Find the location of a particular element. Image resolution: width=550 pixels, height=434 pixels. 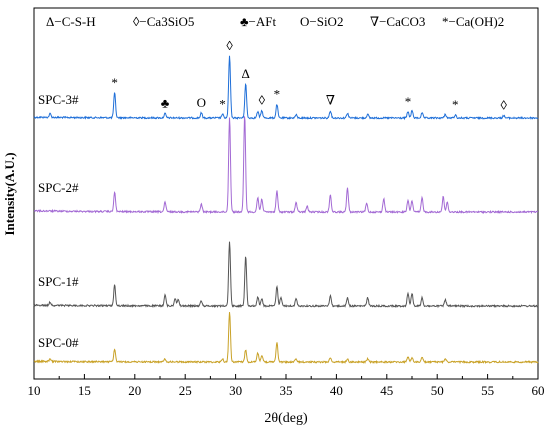

legend-entry-caco3: ∇−CaCO3 is located at coordinates (397, 21).